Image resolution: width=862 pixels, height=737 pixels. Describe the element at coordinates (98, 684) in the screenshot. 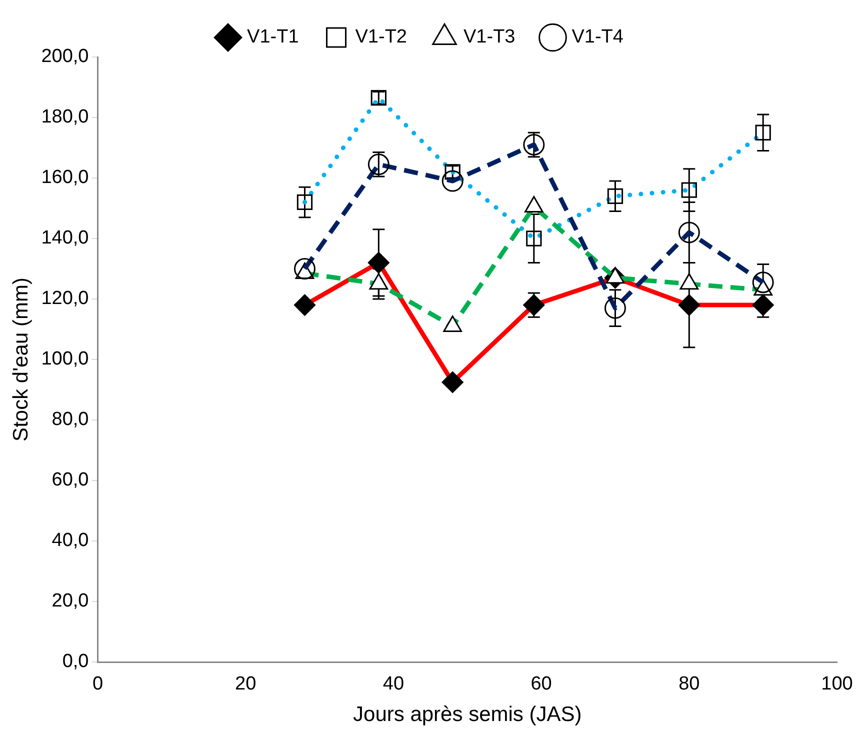

I see `x-tick-label: 0` at that location.